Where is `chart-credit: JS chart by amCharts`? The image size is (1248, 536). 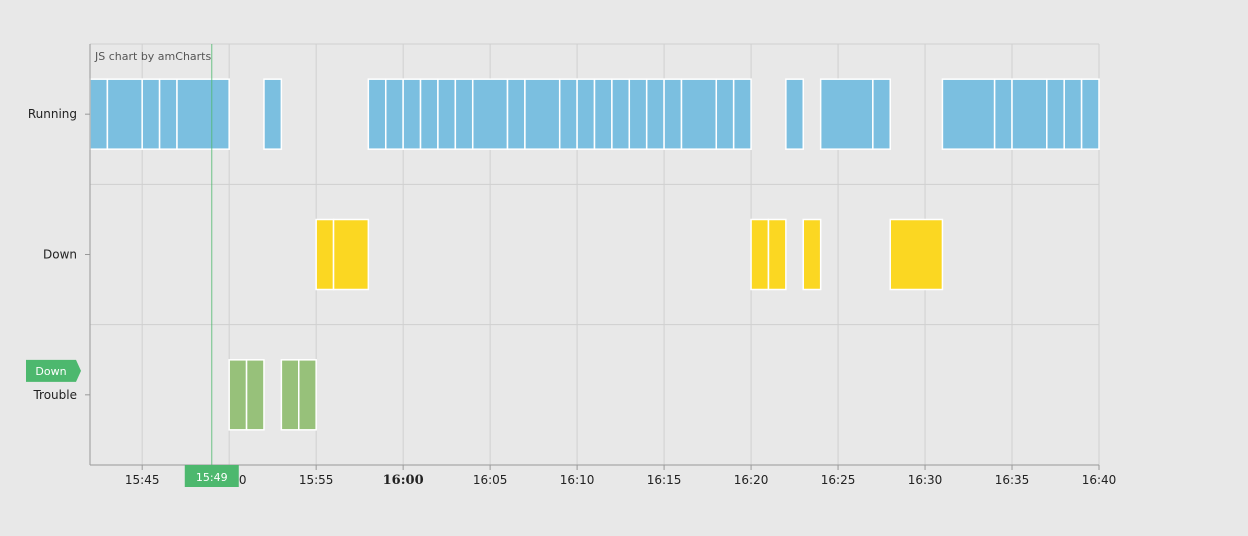
chart-credit: JS chart by amCharts is located at coordinates (152, 56).